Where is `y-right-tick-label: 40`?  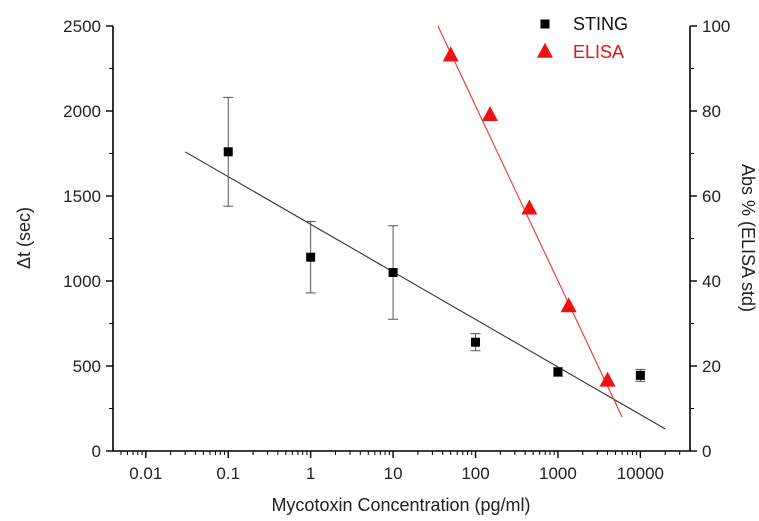 y-right-tick-label: 40 is located at coordinates (711, 281).